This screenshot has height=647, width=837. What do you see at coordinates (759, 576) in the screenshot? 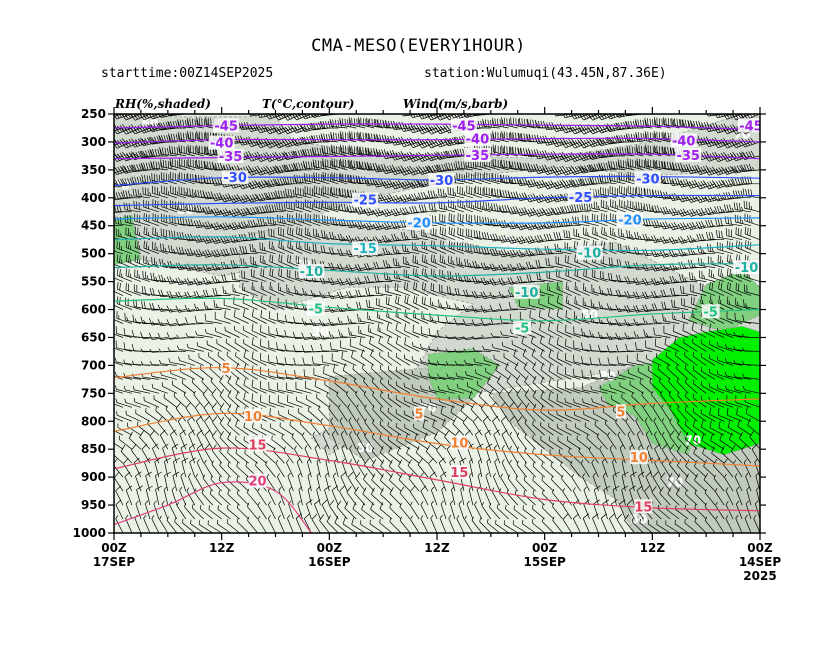
I see `x-tick-year-label: 2025` at bounding box center [759, 576].